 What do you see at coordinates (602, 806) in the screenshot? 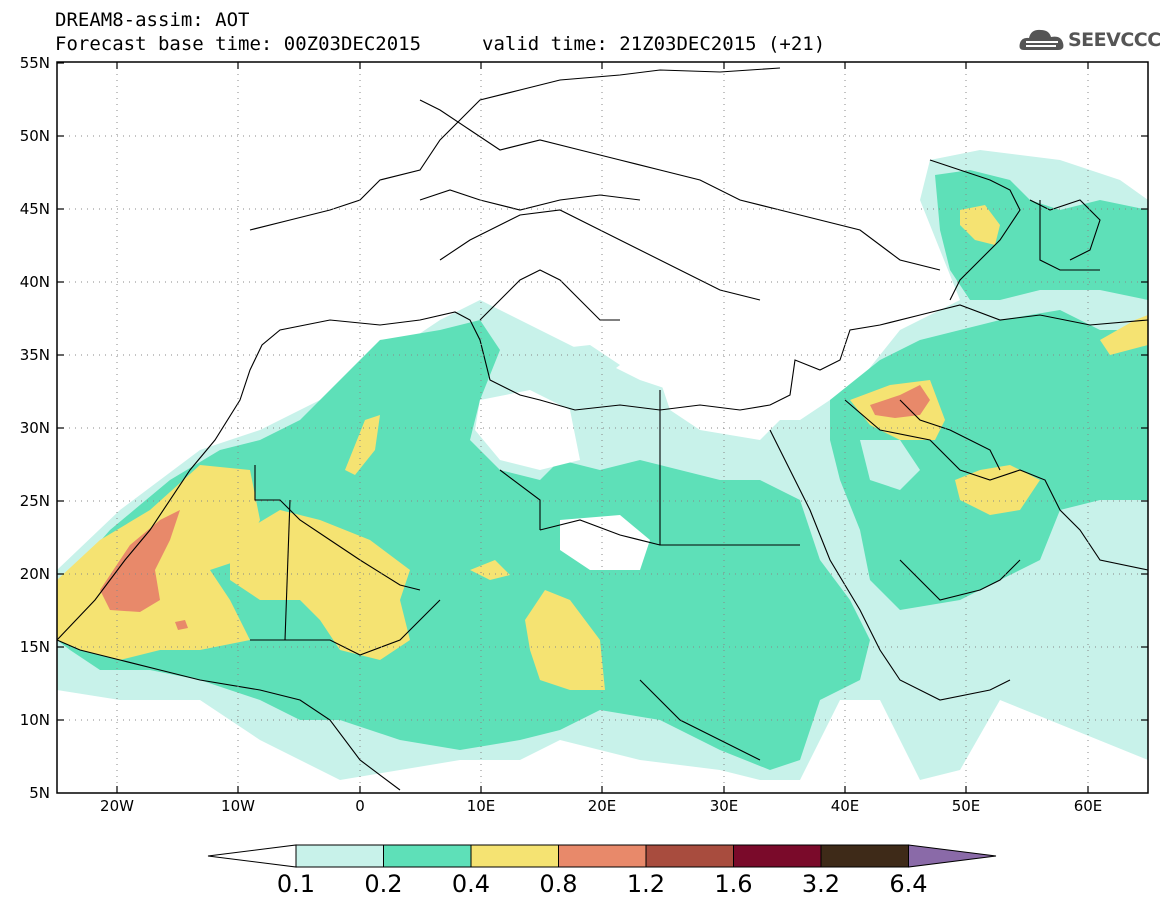
I see `lon-label: 20E` at bounding box center [602, 806].